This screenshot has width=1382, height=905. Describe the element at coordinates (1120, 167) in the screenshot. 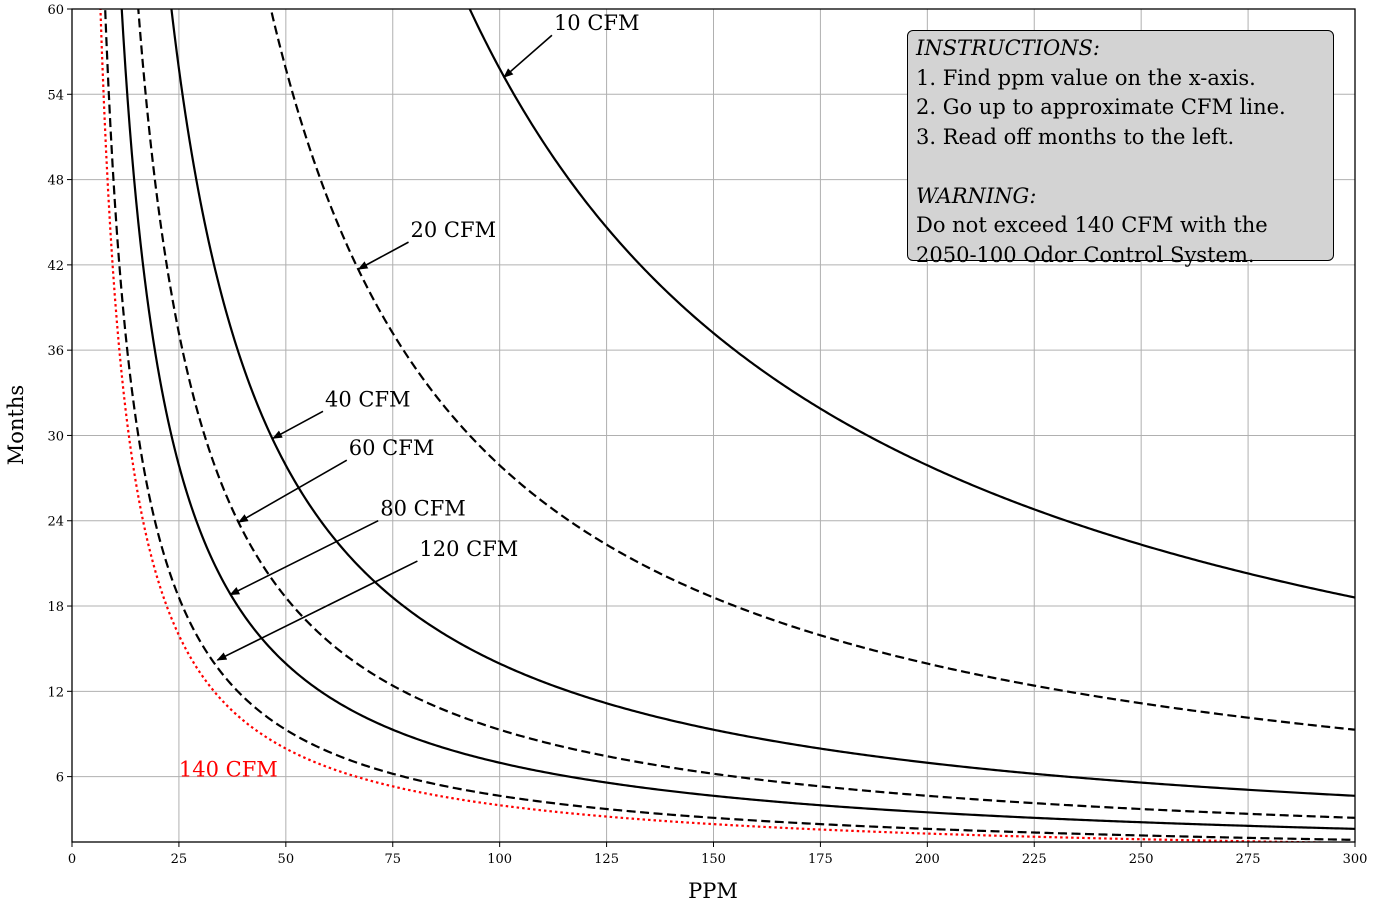

I see `box-spacer` at that location.